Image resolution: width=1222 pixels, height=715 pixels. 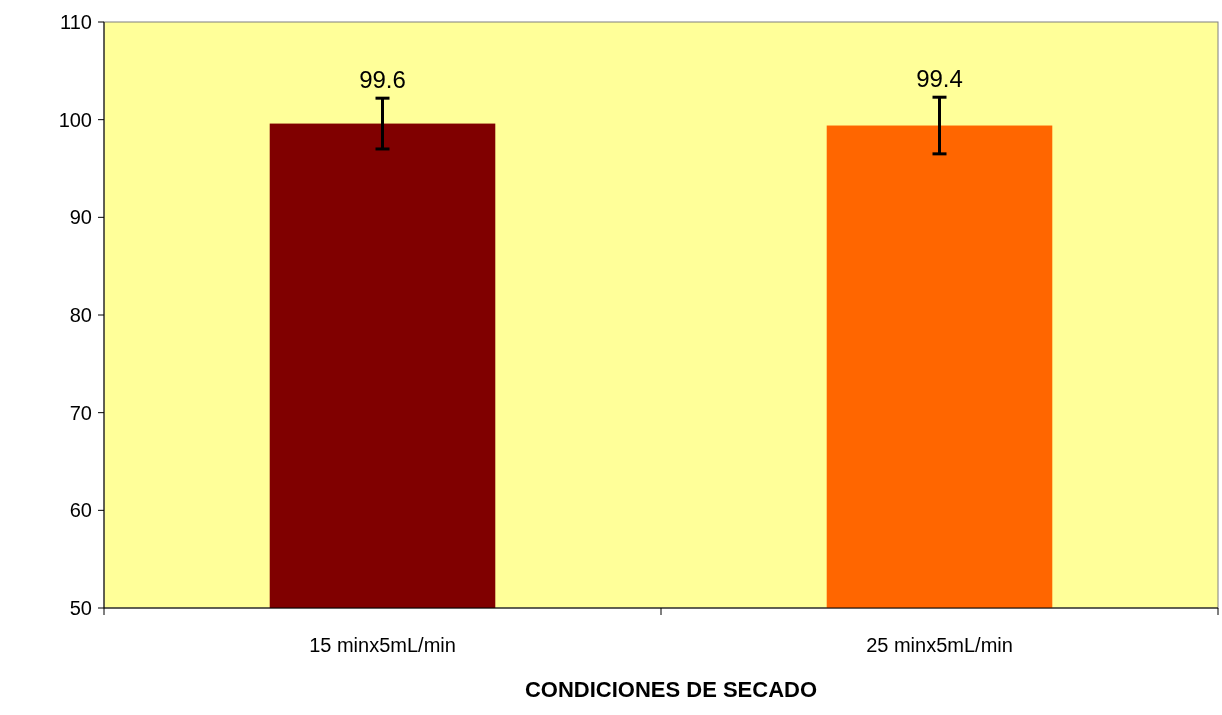 I want to click on y-tick-label: 100, so click(x=75, y=119).